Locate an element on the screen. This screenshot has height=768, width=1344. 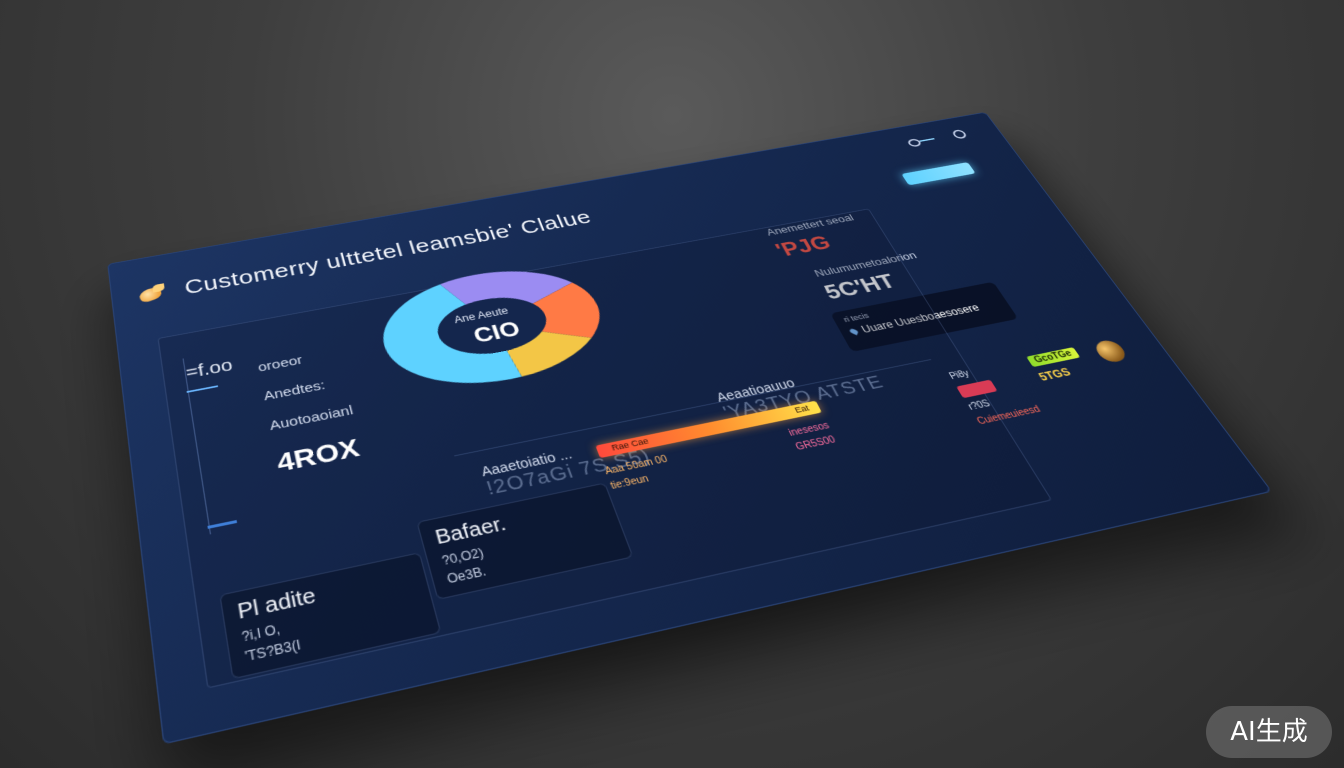
metric-item: Auotoaoianl is located at coordinates (311, 418).